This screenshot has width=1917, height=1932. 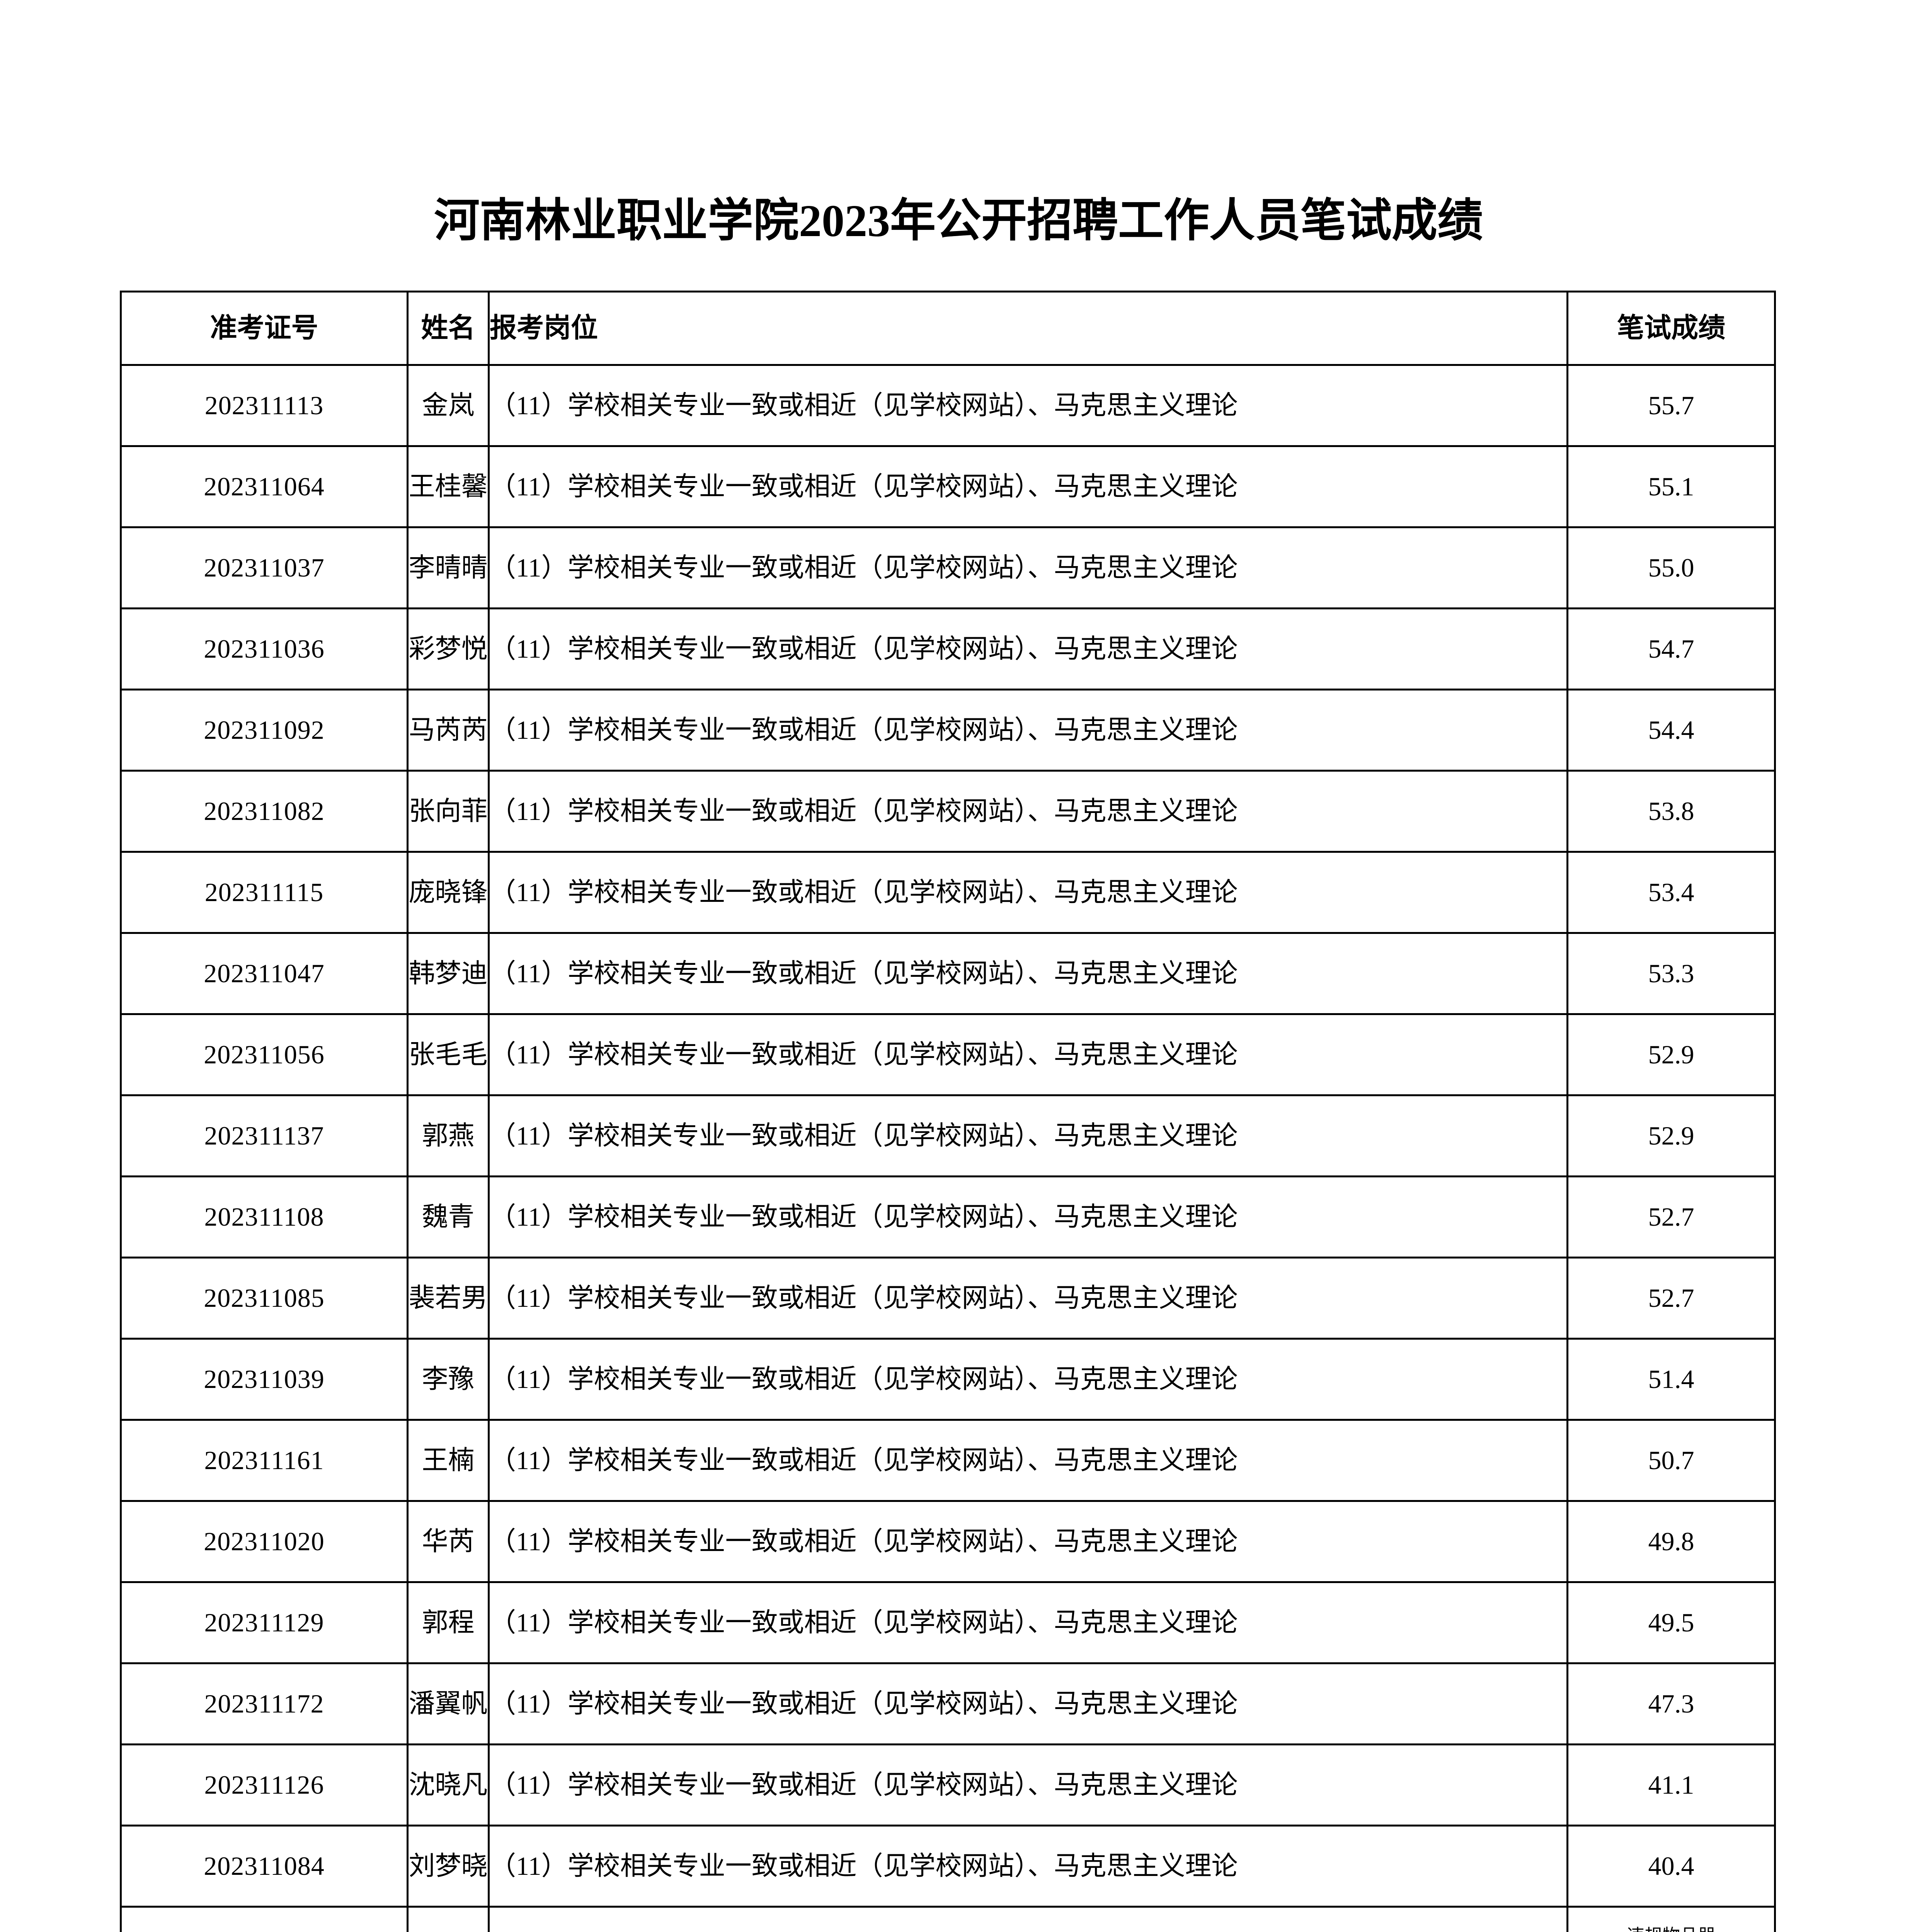 What do you see at coordinates (449, 649) in the screenshot?
I see `cell-candidate-name: 彩梦悦` at bounding box center [449, 649].